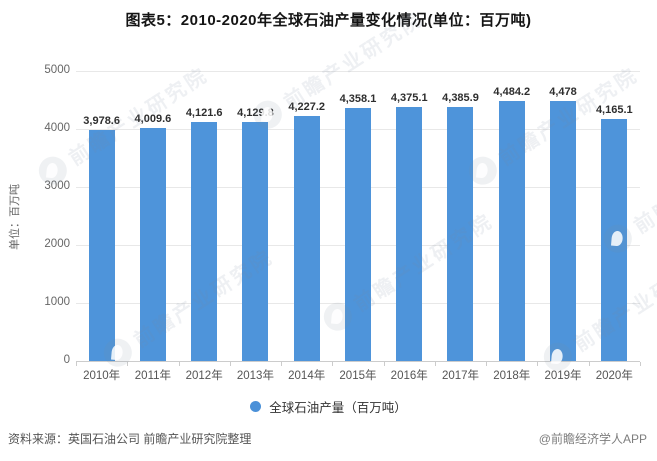  Describe the element at coordinates (563, 376) in the screenshot. I see `x-axis-label: 2019年` at that location.